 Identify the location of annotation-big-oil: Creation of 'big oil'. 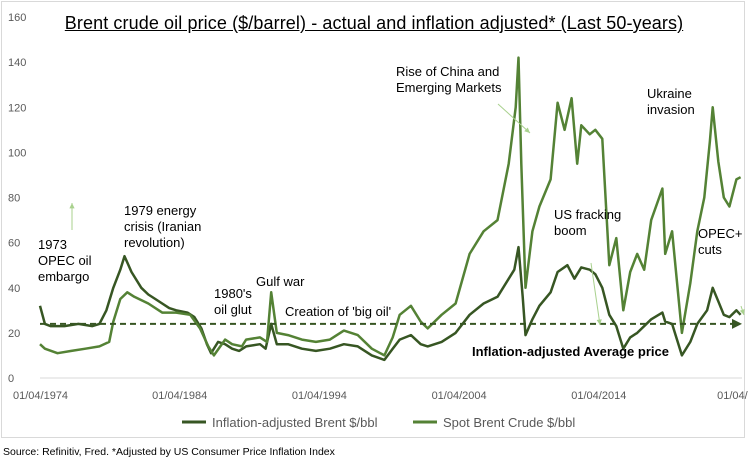
(338, 311).